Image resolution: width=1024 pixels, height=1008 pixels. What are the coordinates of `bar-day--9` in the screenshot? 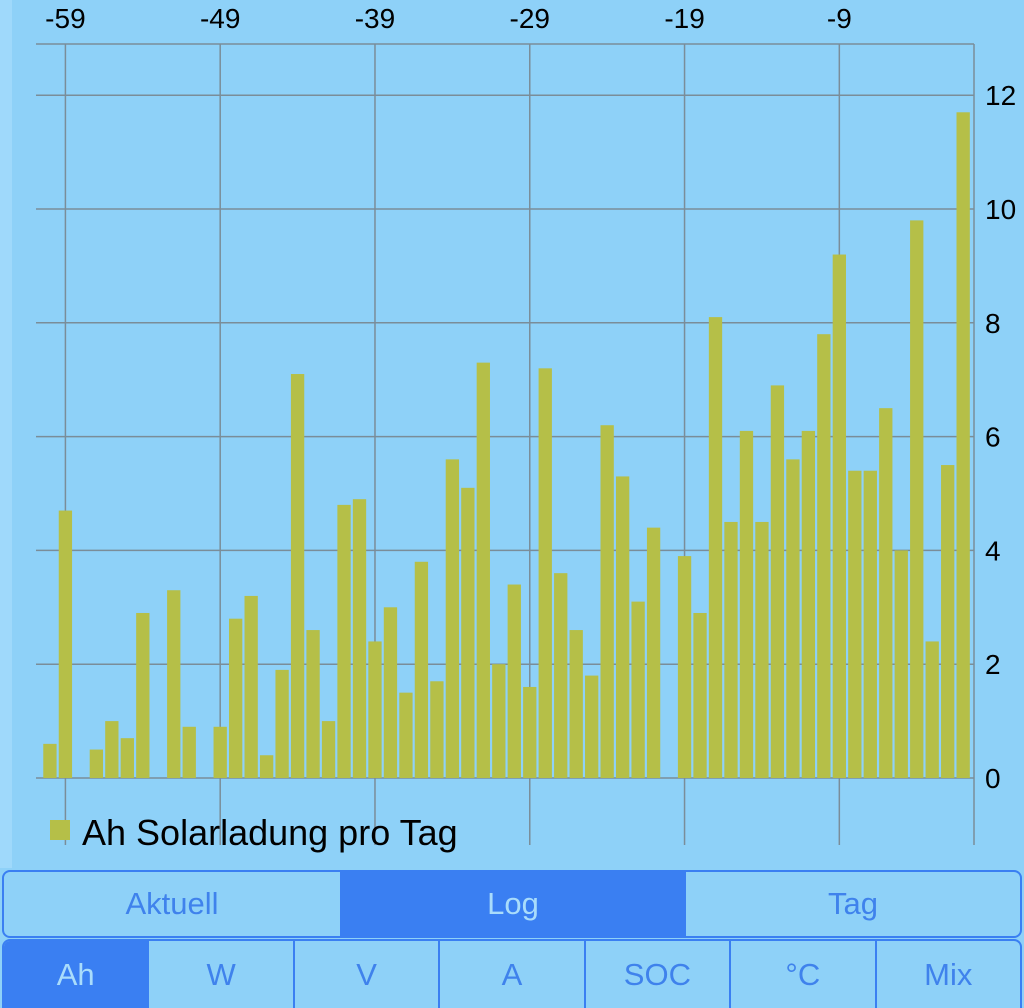 It's located at (839, 516).